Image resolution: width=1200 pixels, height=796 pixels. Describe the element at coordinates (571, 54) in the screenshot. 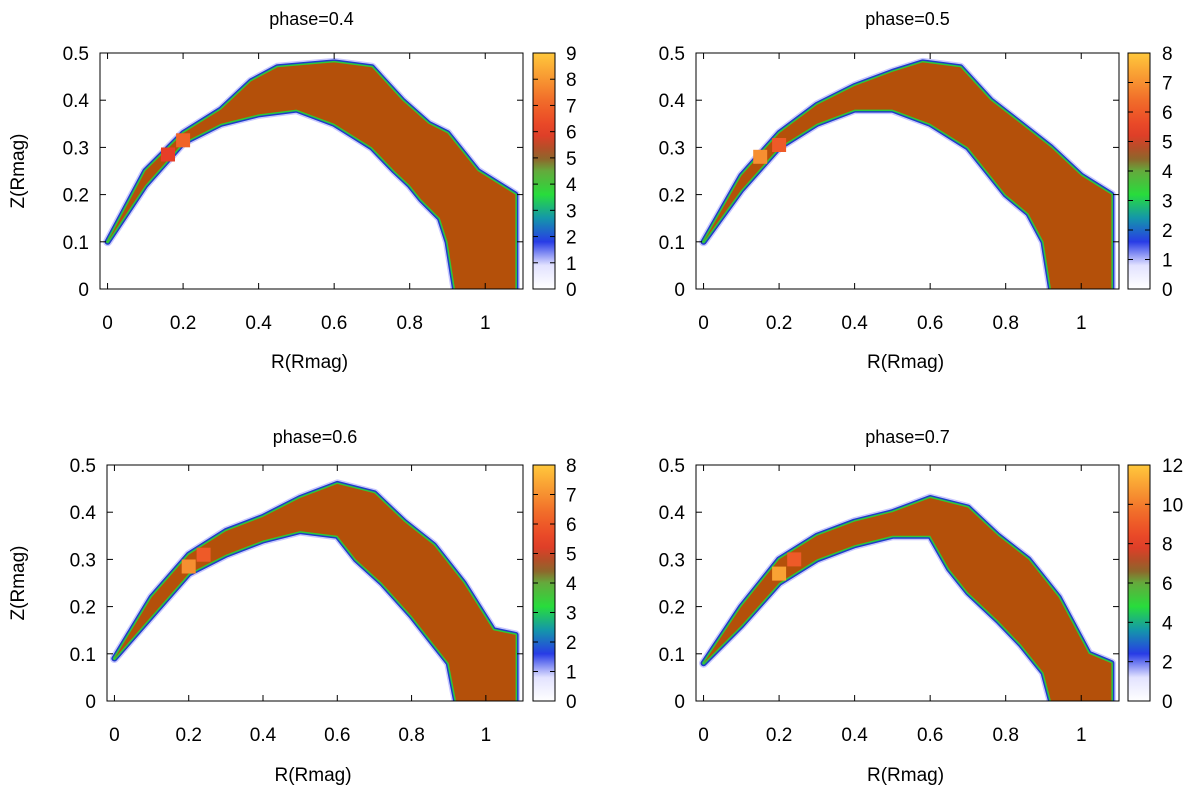

I see `colorbar-tick-label: 9` at that location.